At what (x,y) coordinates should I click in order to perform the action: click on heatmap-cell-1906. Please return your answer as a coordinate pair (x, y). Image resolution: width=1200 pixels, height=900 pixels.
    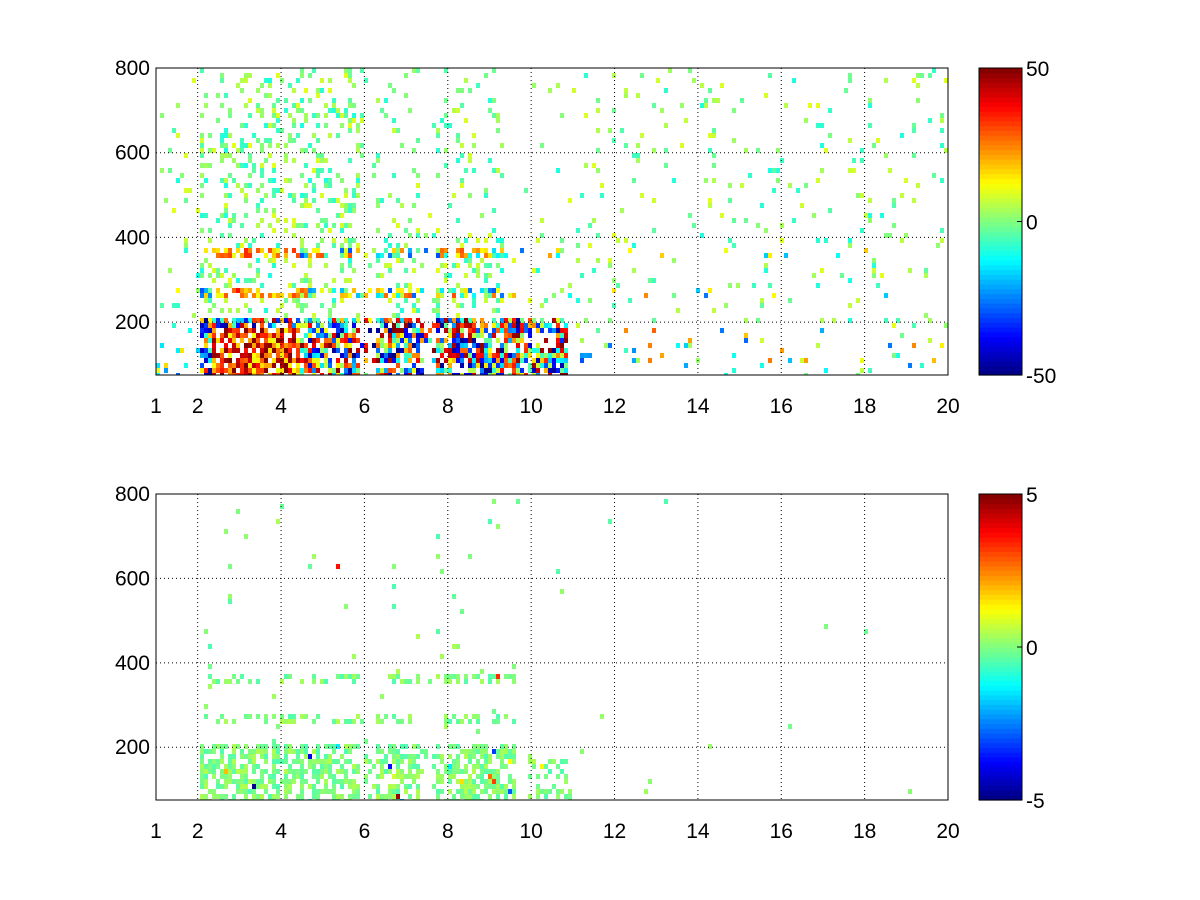
    Looking at the image, I should click on (874, 275).